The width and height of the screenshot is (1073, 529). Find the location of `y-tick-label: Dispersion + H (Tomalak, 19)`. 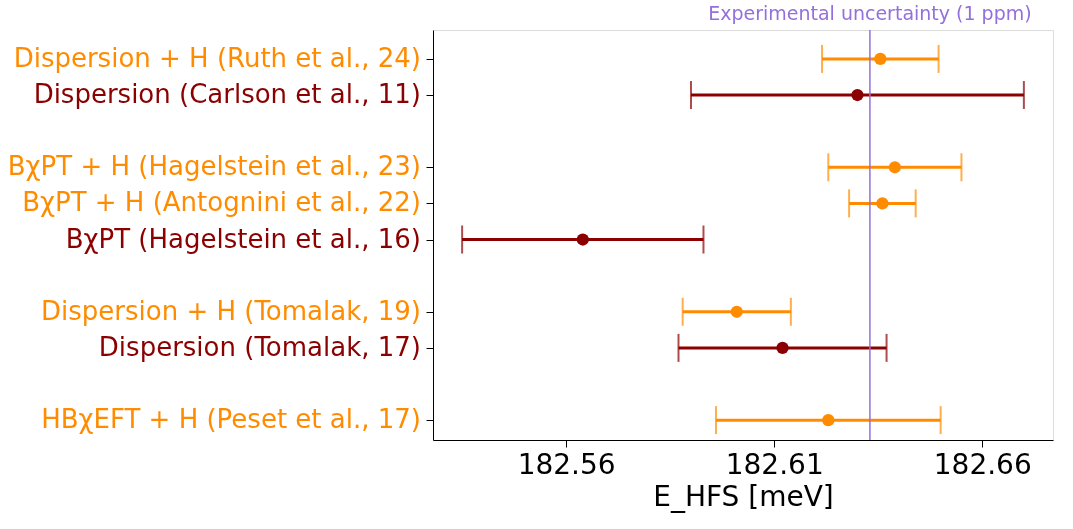

y-tick-label: Dispersion + H (Tomalak, 19) is located at coordinates (230, 310).